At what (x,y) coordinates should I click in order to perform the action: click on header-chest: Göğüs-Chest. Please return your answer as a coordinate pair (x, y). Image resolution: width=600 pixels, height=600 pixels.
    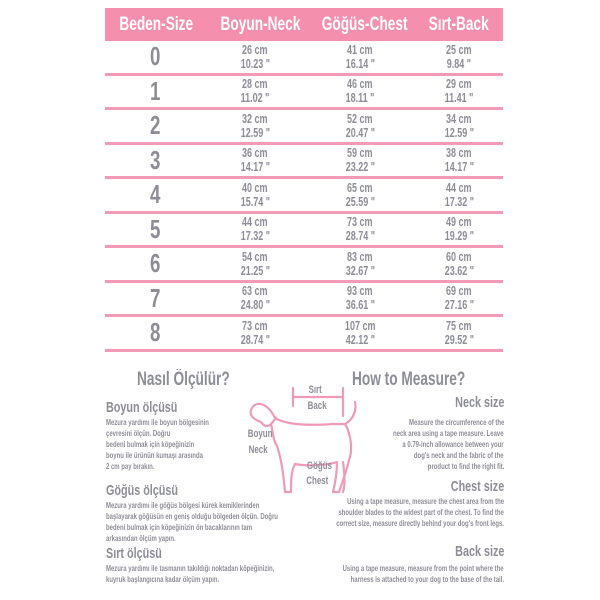
    Looking at the image, I should click on (364, 24).